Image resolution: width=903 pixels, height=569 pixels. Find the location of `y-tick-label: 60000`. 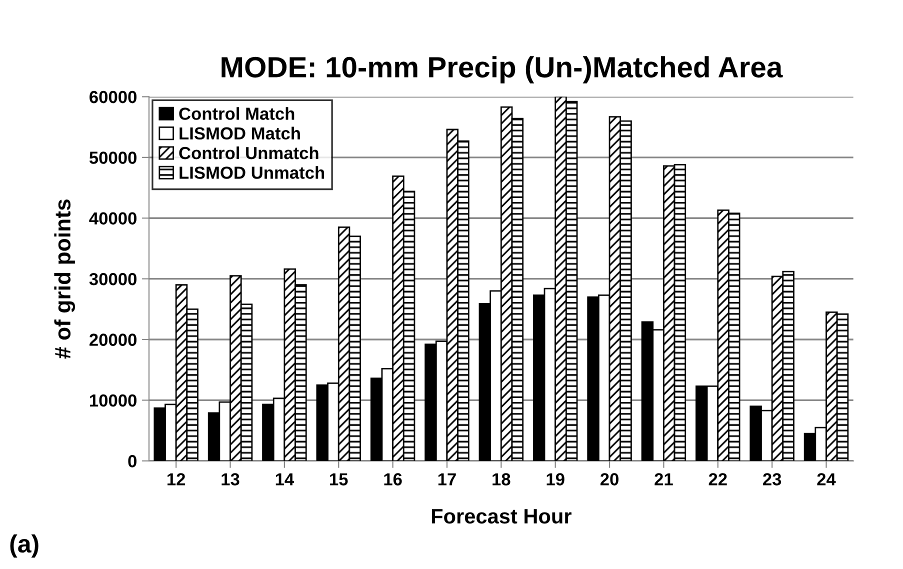

y-tick-label: 60000 is located at coordinates (113, 97).